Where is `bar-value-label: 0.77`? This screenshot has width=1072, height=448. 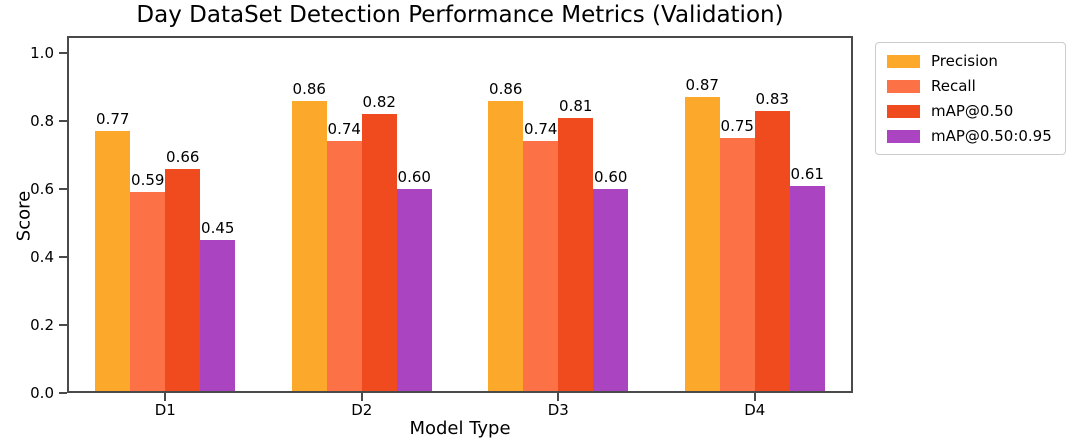
bar-value-label: 0.77 is located at coordinates (113, 119).